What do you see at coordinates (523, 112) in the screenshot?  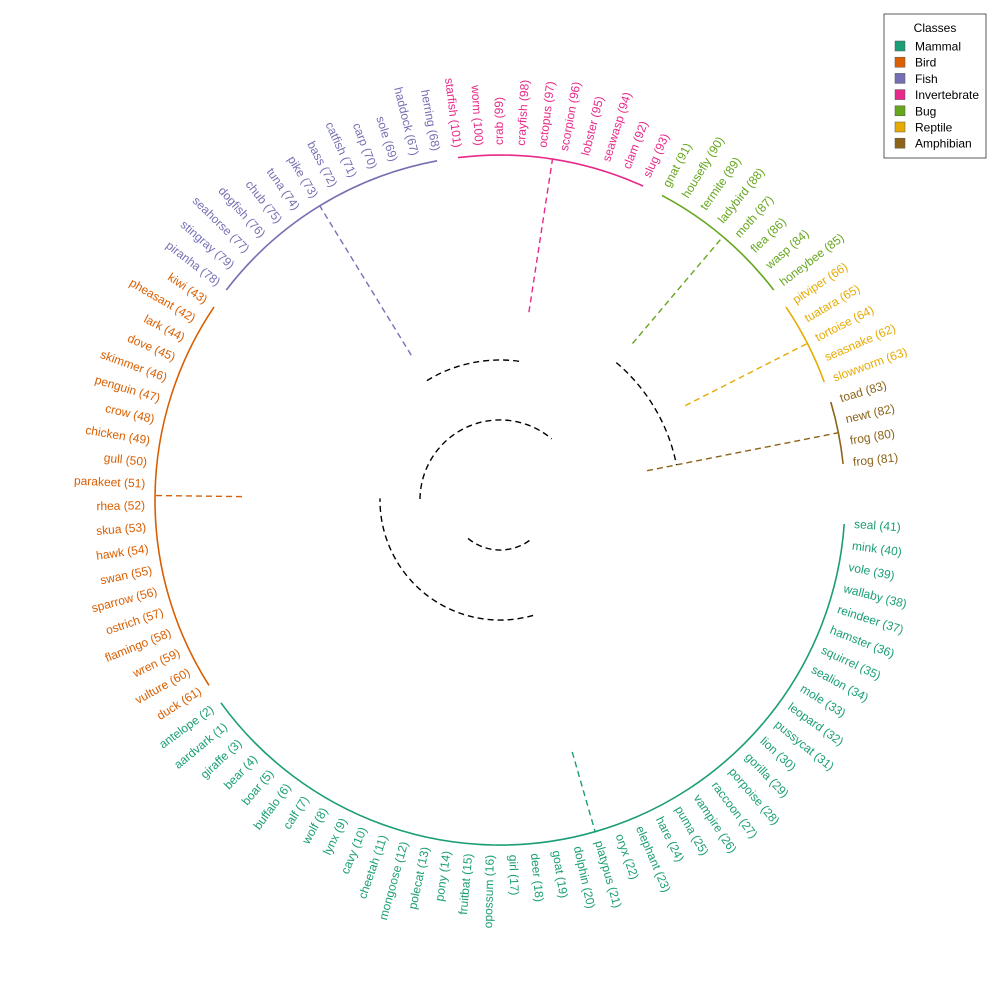 I see `leaf-label: crayfish (98)` at bounding box center [523, 112].